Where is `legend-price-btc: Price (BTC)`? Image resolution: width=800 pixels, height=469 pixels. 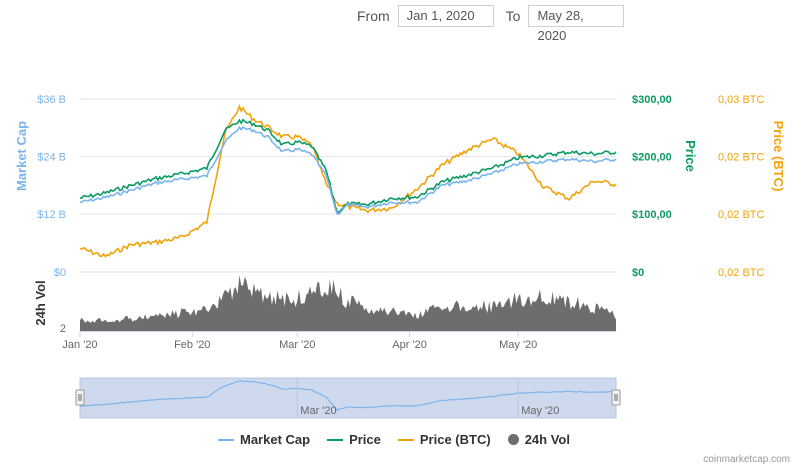 legend-price-btc: Price (BTC) is located at coordinates (444, 439).